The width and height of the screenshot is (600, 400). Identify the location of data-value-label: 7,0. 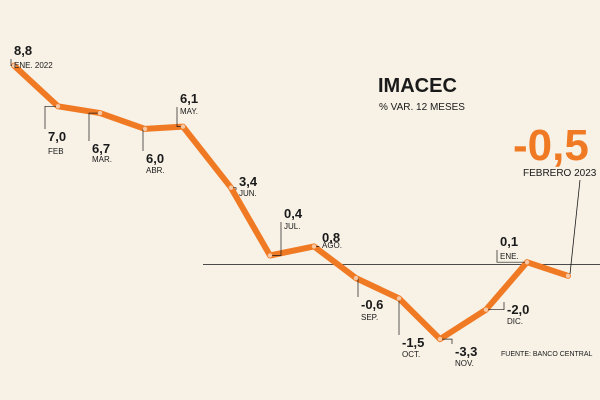
(57, 136).